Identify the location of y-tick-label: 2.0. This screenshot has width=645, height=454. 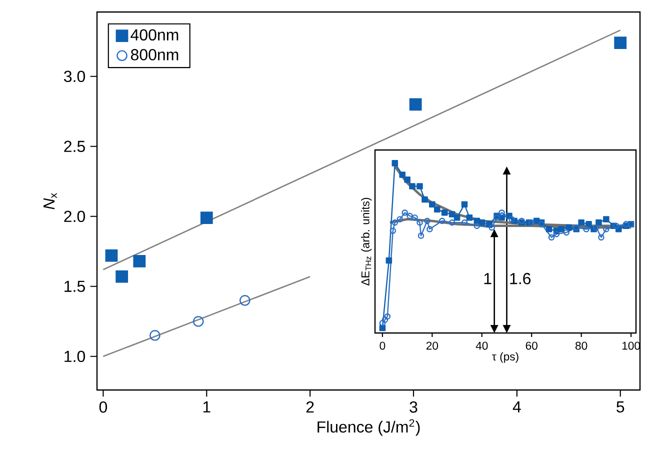
(75, 216).